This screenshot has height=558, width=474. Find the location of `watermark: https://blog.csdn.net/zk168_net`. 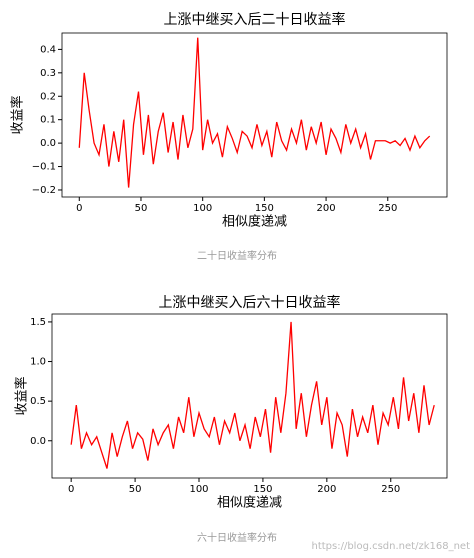

watermark: https://blog.csdn.net/zk168_net is located at coordinates (390, 546).